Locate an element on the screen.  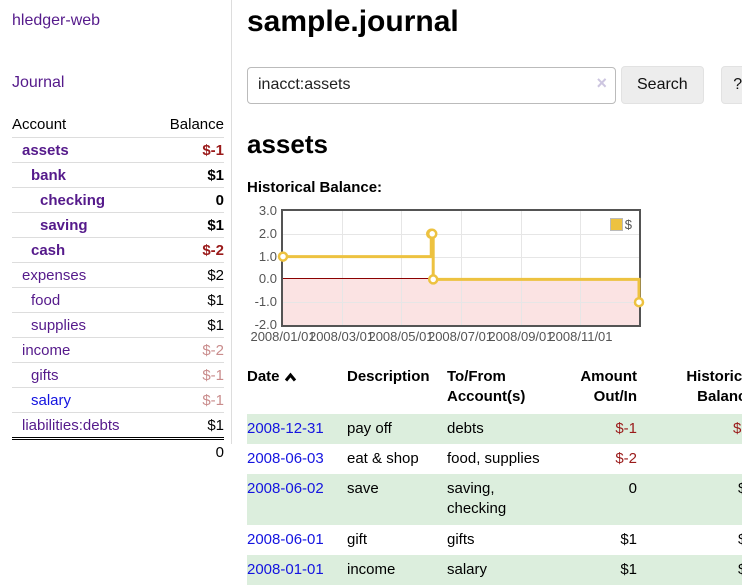
y-axis-tick-label: -2.0 is located at coordinates (260, 324).